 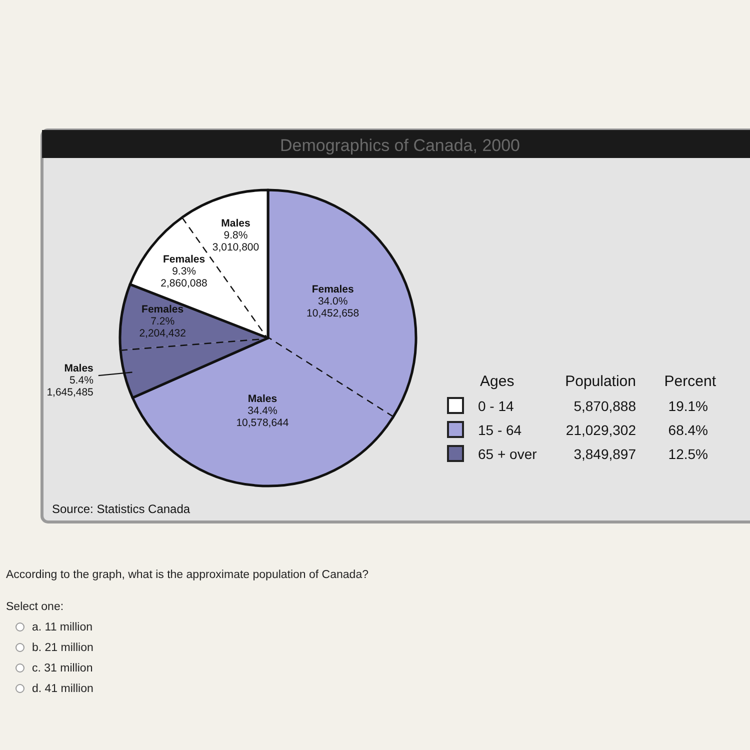 What do you see at coordinates (62, 668) in the screenshot?
I see `text: c. 31 million` at bounding box center [62, 668].